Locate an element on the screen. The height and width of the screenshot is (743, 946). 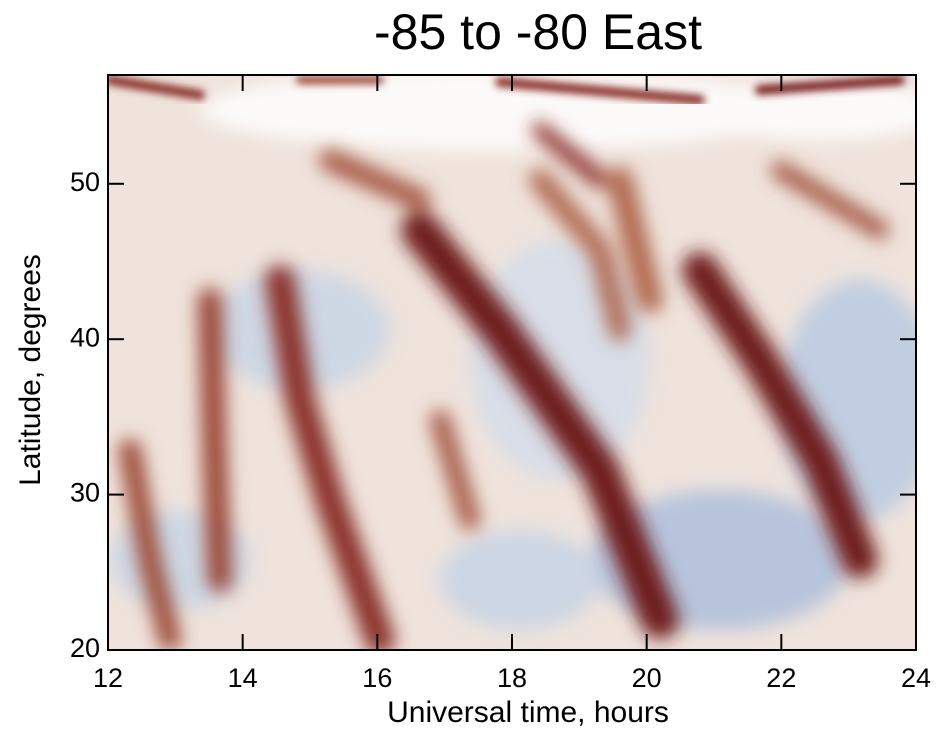
x-tick-label: 18 is located at coordinates (512, 678).